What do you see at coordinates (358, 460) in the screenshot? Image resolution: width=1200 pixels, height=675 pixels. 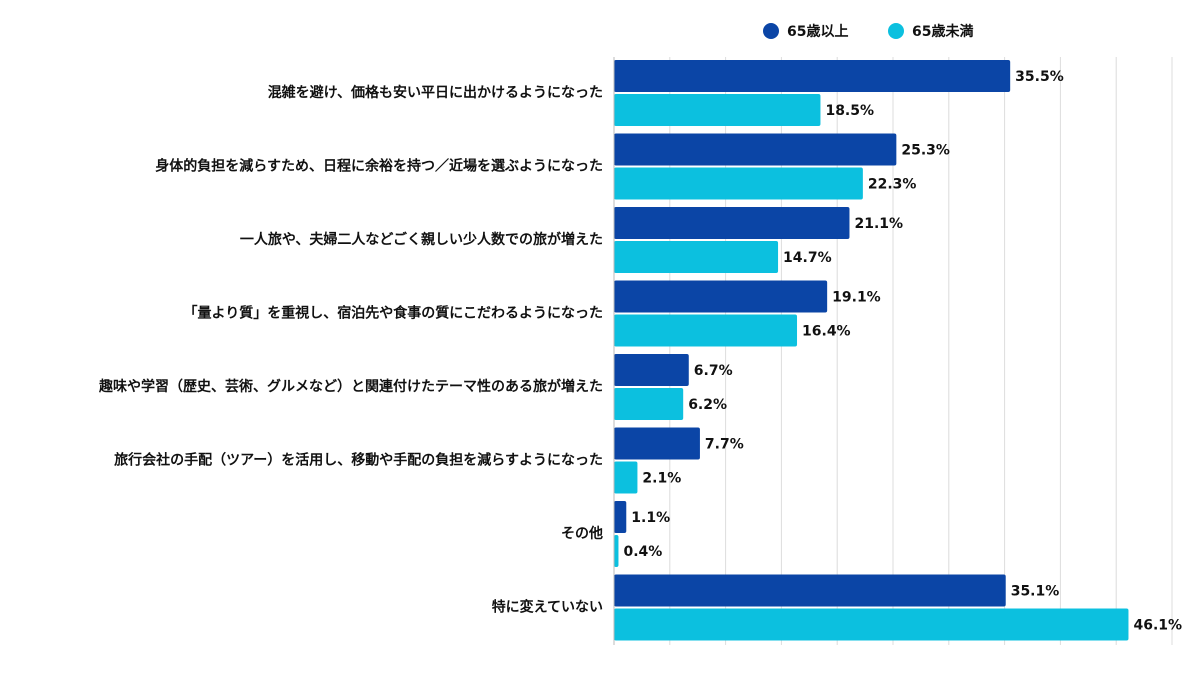 I see `y-tick-label: 旅行会社の手配（ツアー）を活用し、移動や手配の負担を減らすようになった` at bounding box center [358, 460].